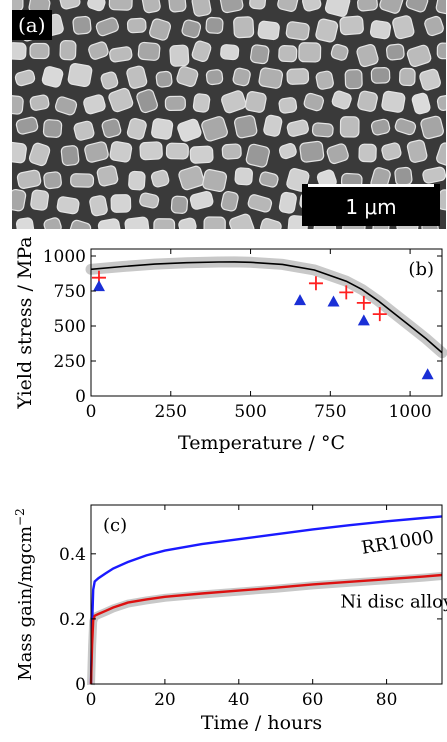  I want to click on scale-bar-label: 1 μm, so click(371, 207).